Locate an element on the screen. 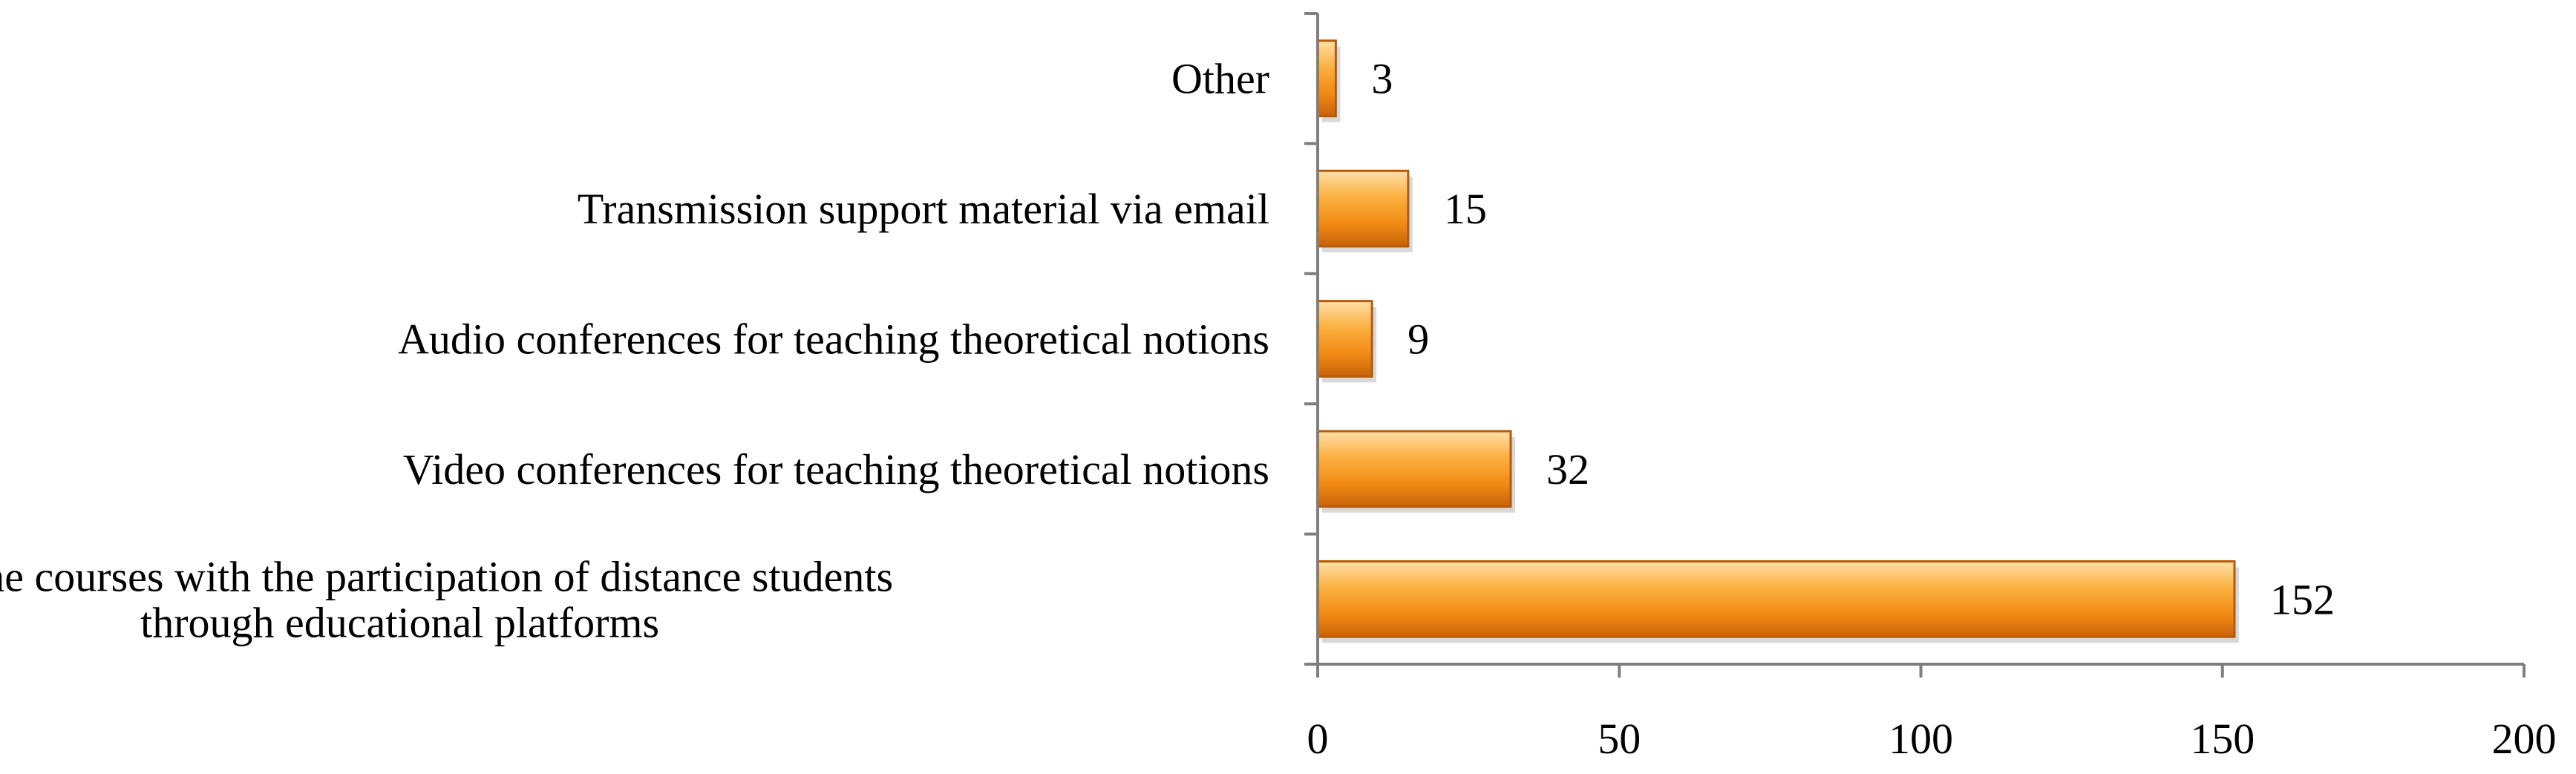  x-tick-label: 200 is located at coordinates (2525, 739).